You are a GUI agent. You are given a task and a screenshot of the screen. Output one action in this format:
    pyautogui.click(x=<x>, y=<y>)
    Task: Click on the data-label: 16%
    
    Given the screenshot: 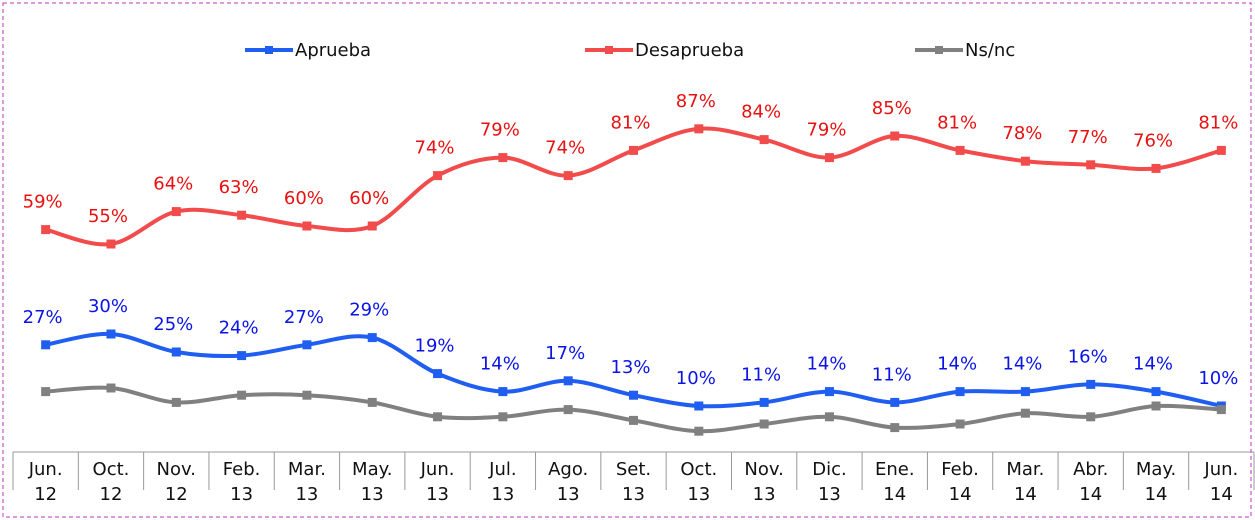 What is the action you would take?
    pyautogui.click(x=1088, y=356)
    